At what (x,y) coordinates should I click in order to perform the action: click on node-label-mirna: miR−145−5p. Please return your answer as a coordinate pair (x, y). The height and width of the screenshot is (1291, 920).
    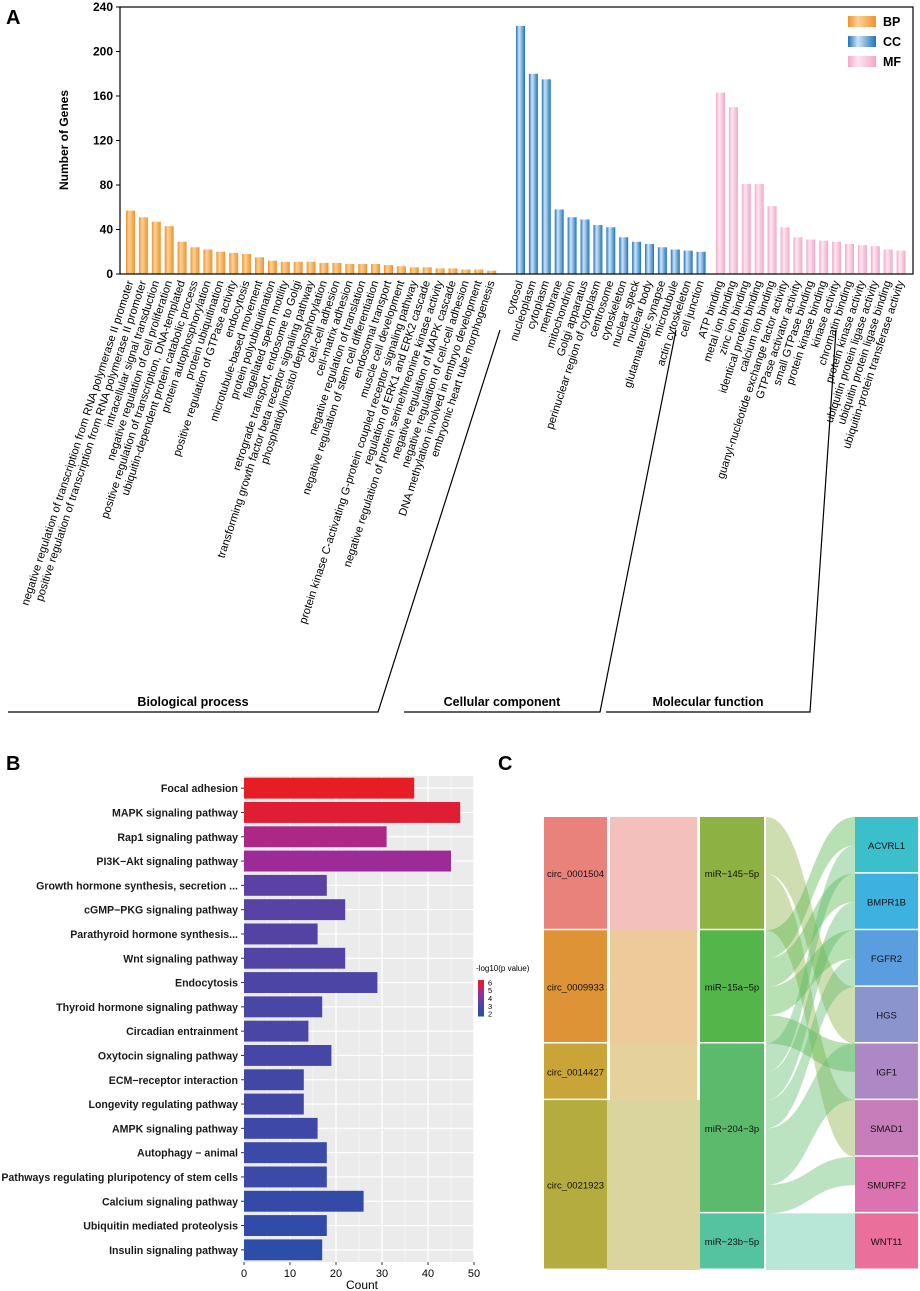
    Looking at the image, I should click on (732, 874).